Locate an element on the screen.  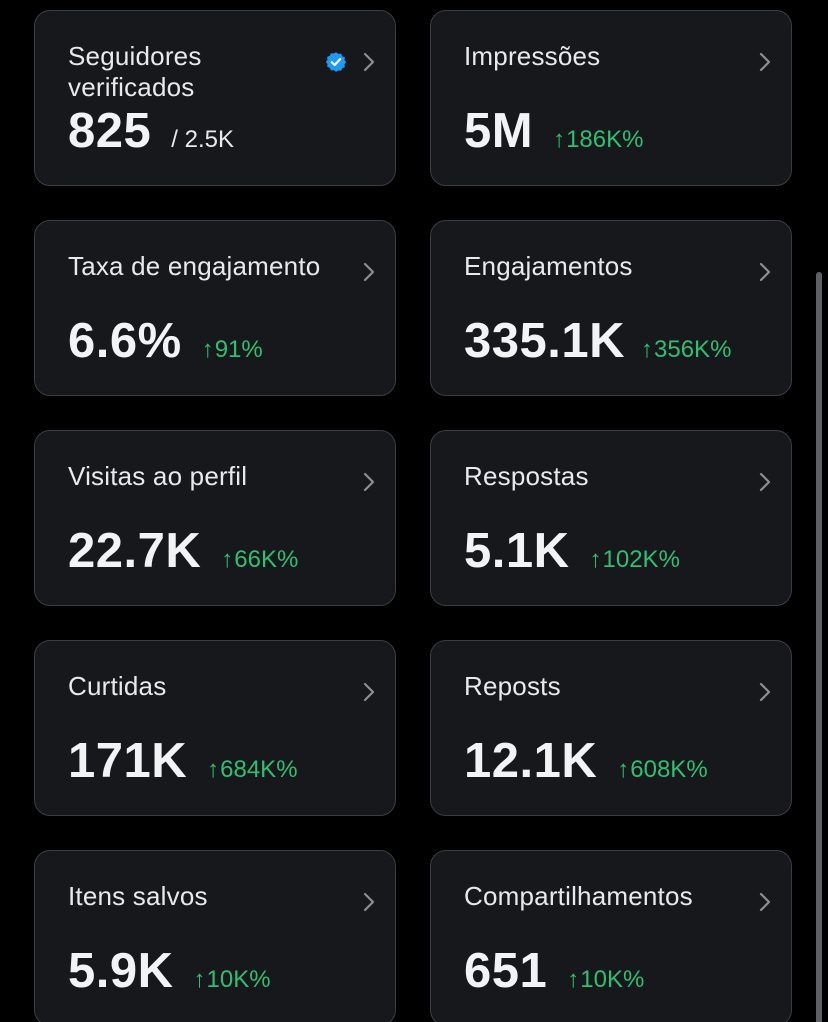
metric-change: ↑ 684K% is located at coordinates (252, 770).